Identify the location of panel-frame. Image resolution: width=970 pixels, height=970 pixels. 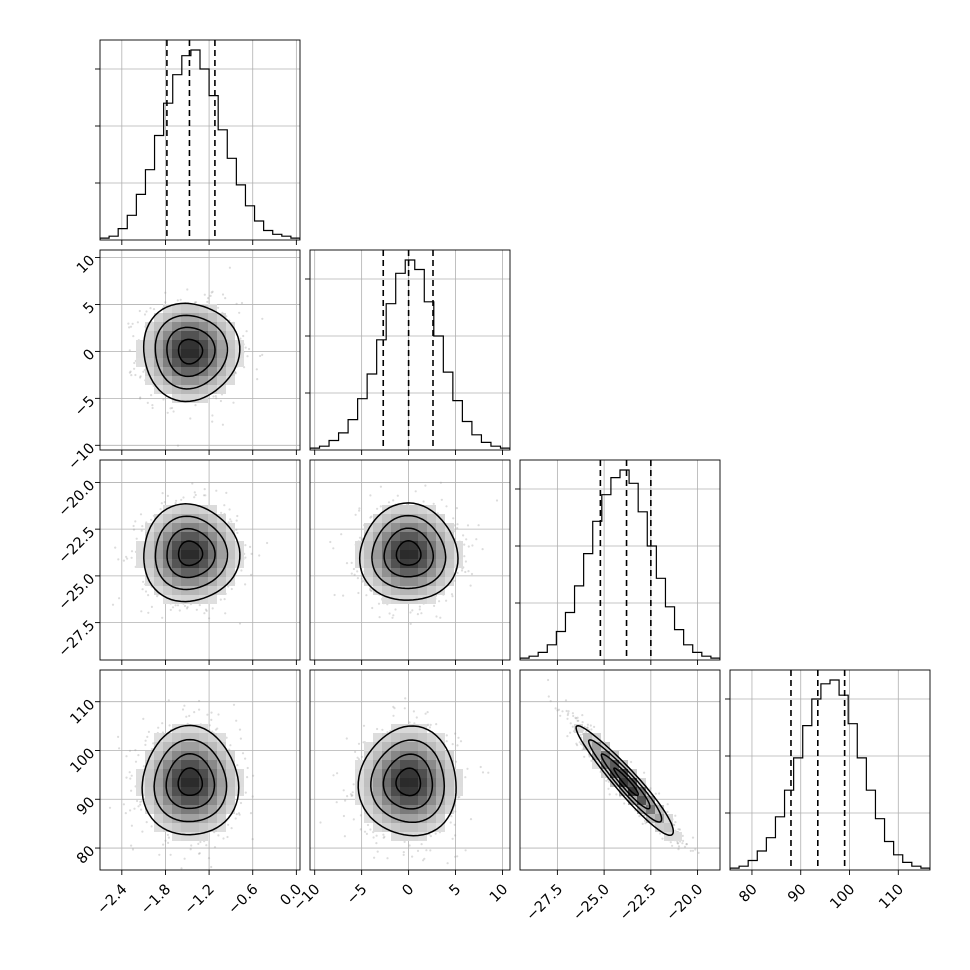
(200, 350).